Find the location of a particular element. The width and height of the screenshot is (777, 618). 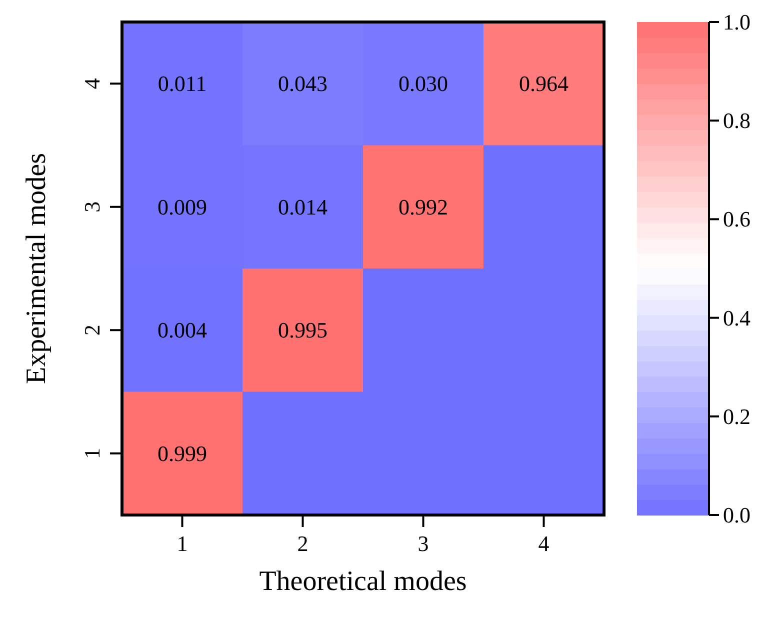

data-label: 0.011 is located at coordinates (182, 83).